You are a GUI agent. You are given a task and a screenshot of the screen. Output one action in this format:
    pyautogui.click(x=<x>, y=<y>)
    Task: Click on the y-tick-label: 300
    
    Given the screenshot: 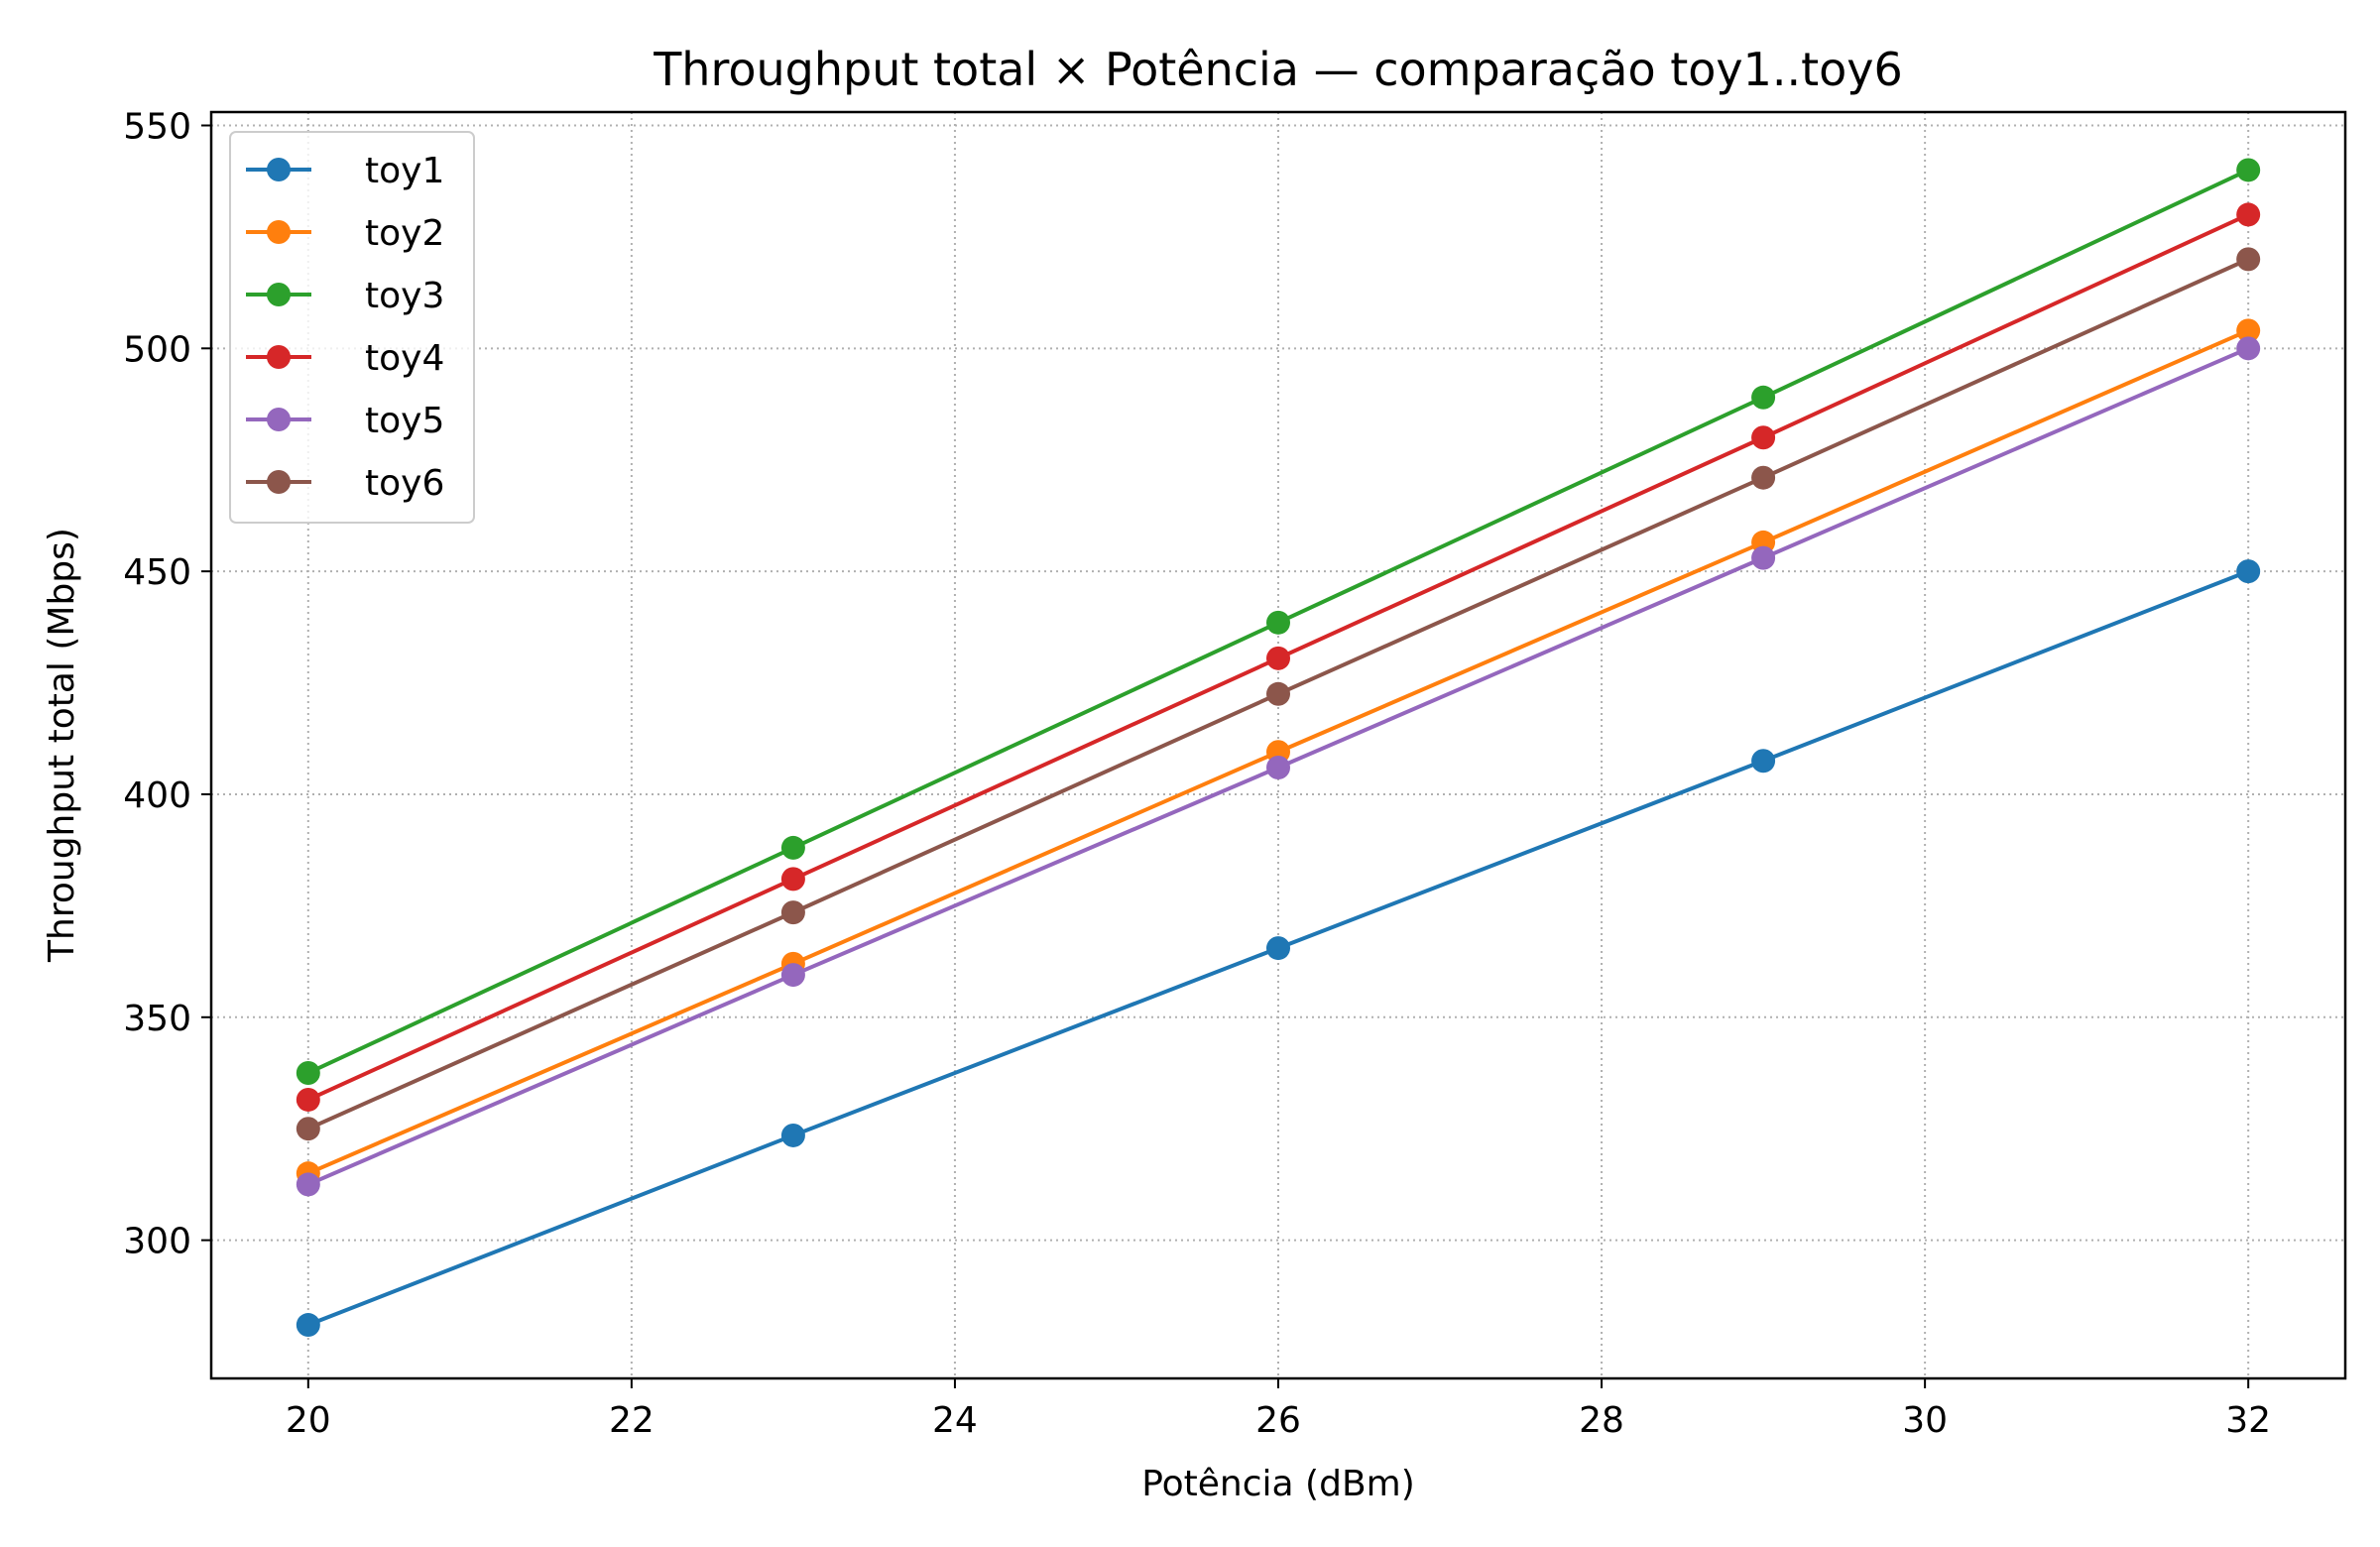 What is the action you would take?
    pyautogui.click(x=157, y=1242)
    